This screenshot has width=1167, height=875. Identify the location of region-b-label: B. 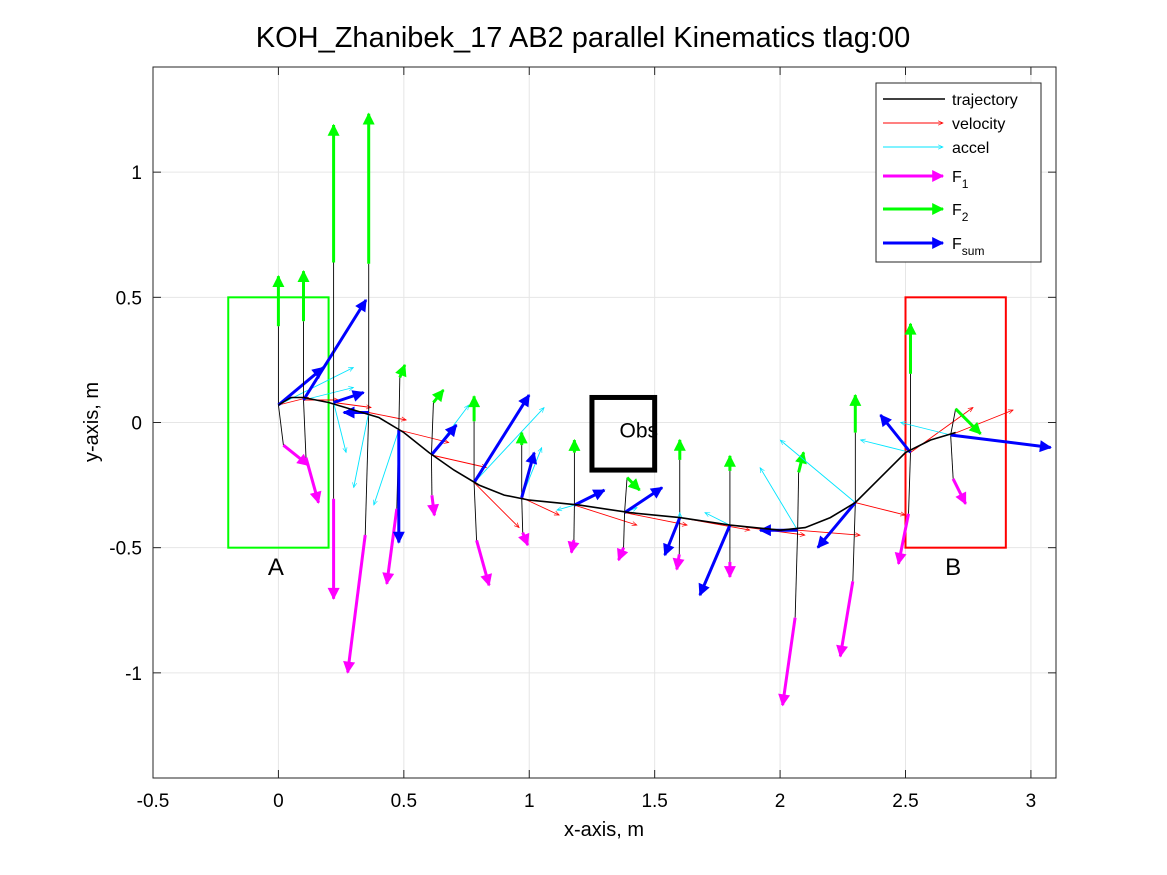
(953, 567).